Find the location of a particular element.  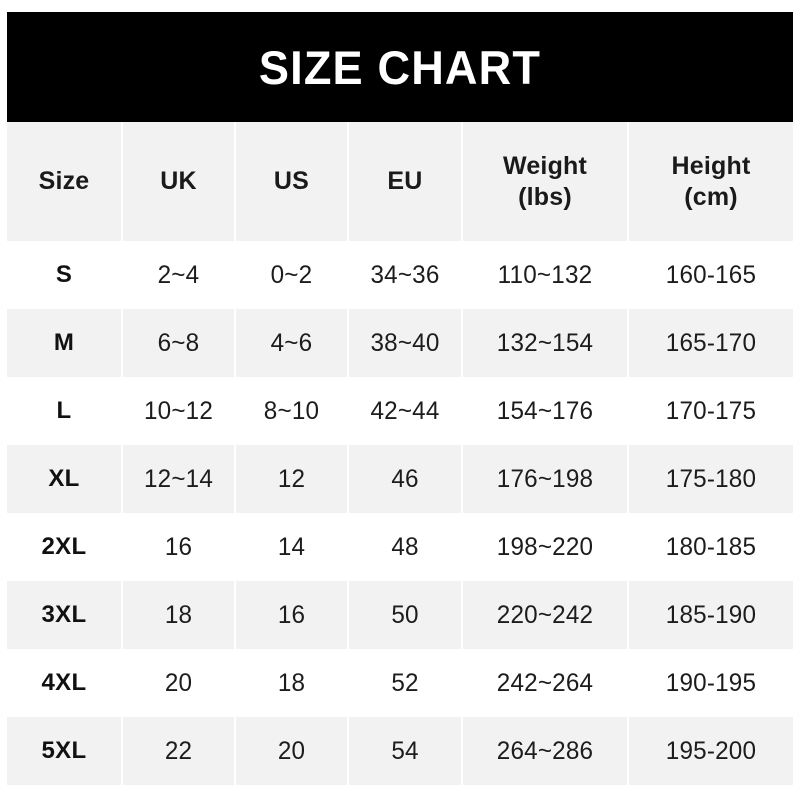

cell-eu: 46 is located at coordinates (405, 479).